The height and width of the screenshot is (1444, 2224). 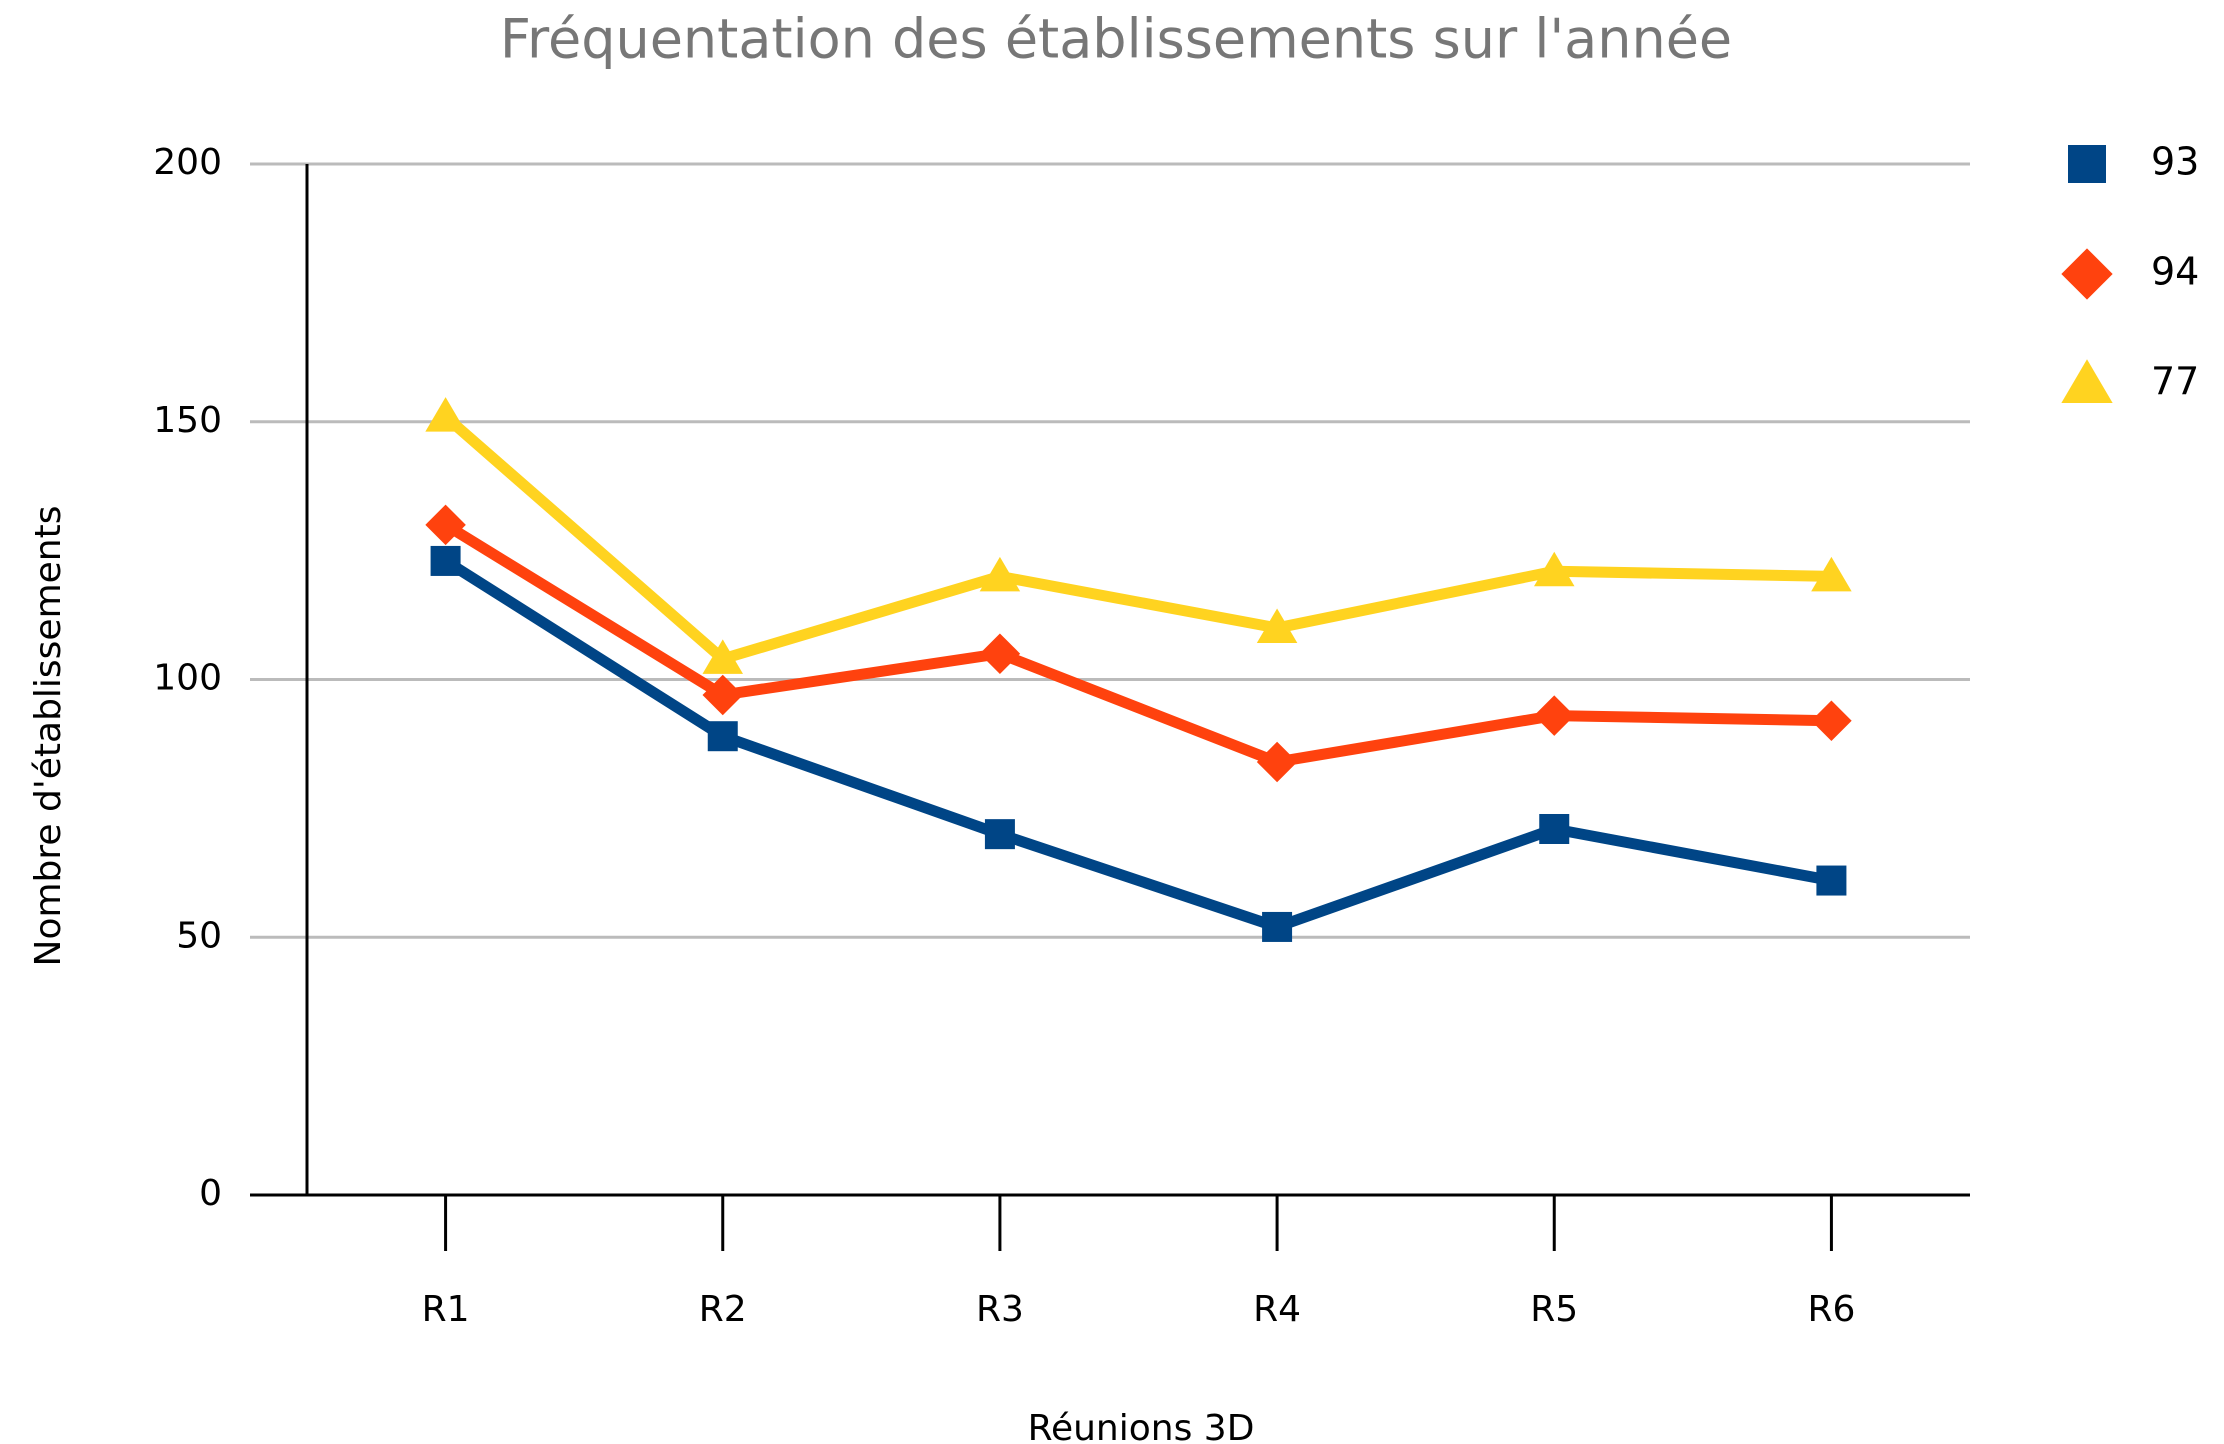 I want to click on x-tick-label: R5, so click(x=1554, y=1309).